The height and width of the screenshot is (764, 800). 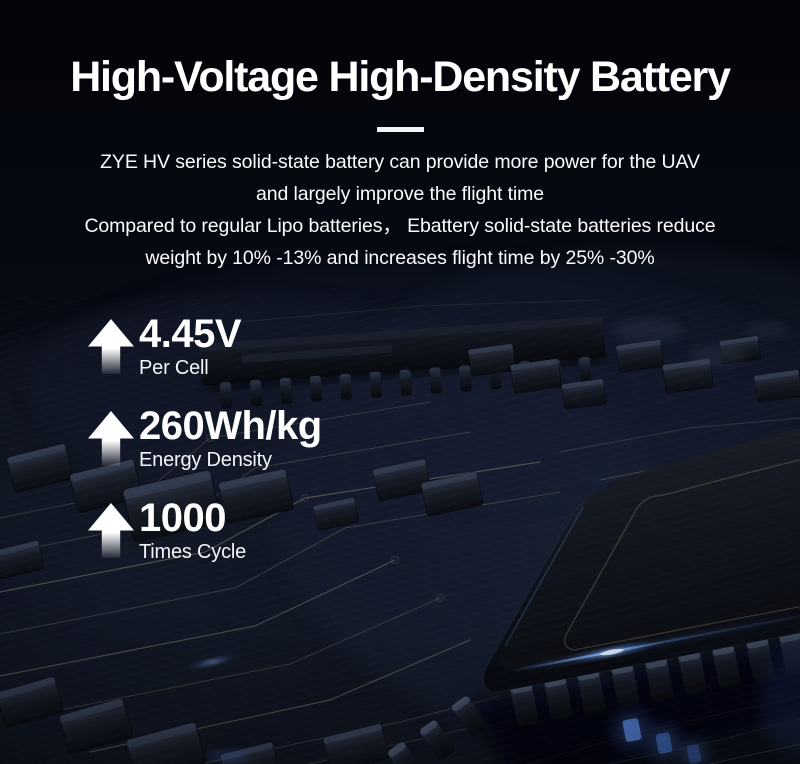 I want to click on intro-line: and largely improve the flight time, so click(x=400, y=194).